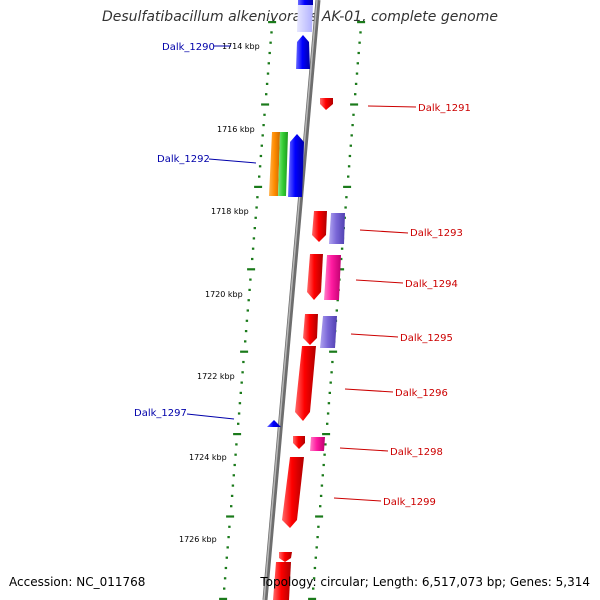 This screenshot has width=600, height=600. What do you see at coordinates (431, 284) in the screenshot?
I see `gene-label-dalk-1294: Dalk_1294` at bounding box center [431, 284].